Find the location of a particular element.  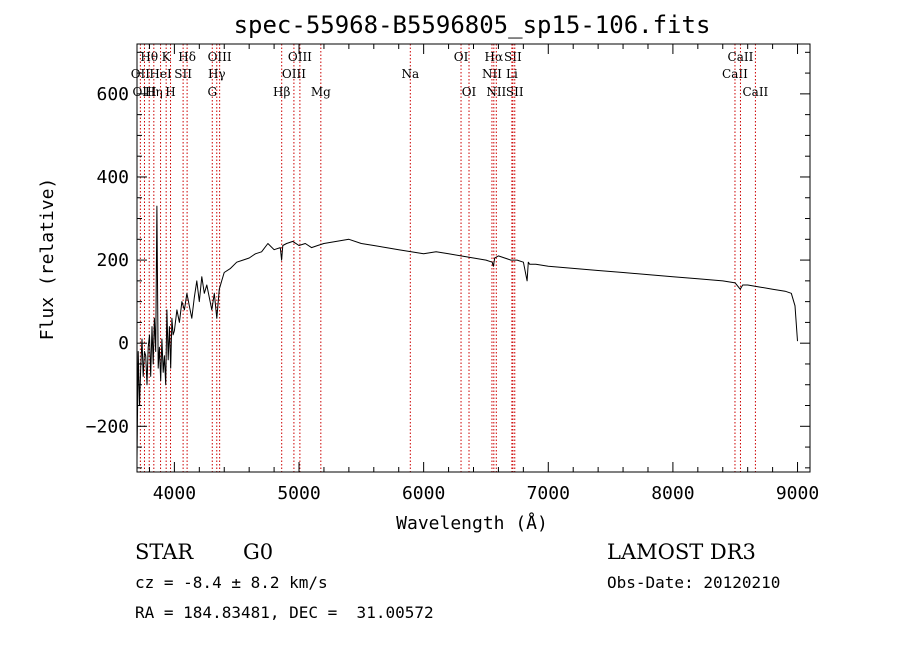

spectral-line-label: Mg is located at coordinates (321, 92).